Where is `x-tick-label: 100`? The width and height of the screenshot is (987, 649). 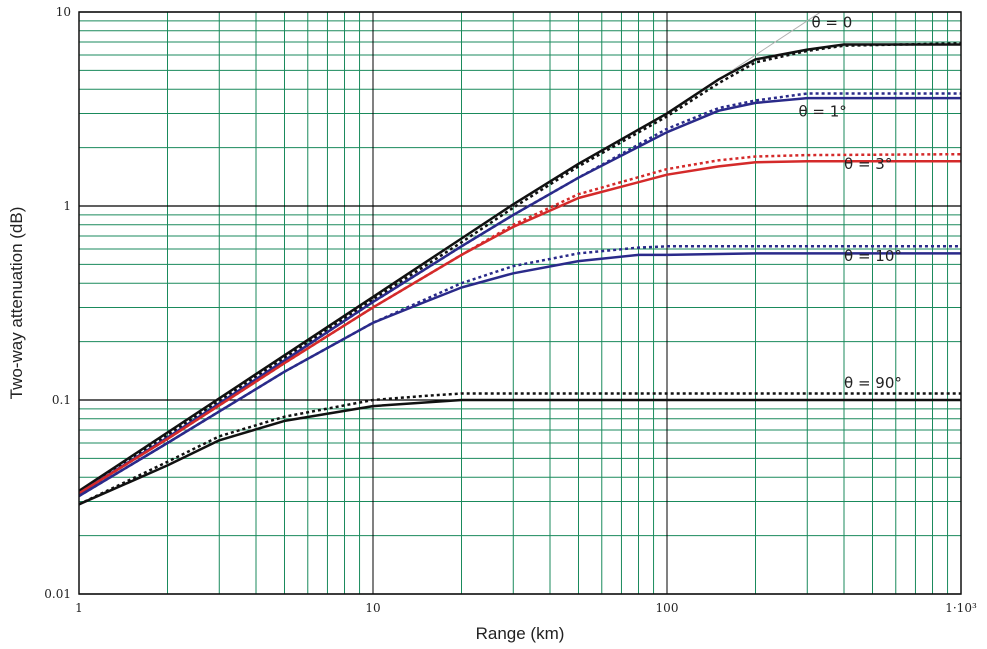 x-tick-label: 100 is located at coordinates (667, 608).